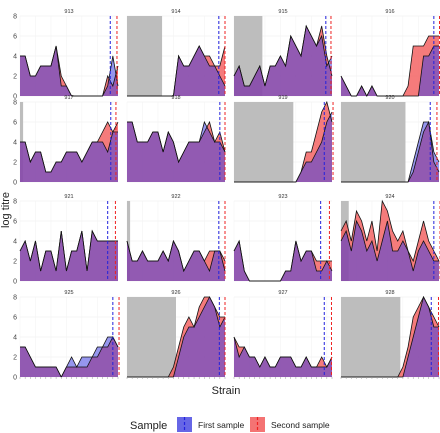 The height and width of the screenshot is (433, 440). Describe the element at coordinates (175, 197) in the screenshot. I see `facet-label: 922` at that location.